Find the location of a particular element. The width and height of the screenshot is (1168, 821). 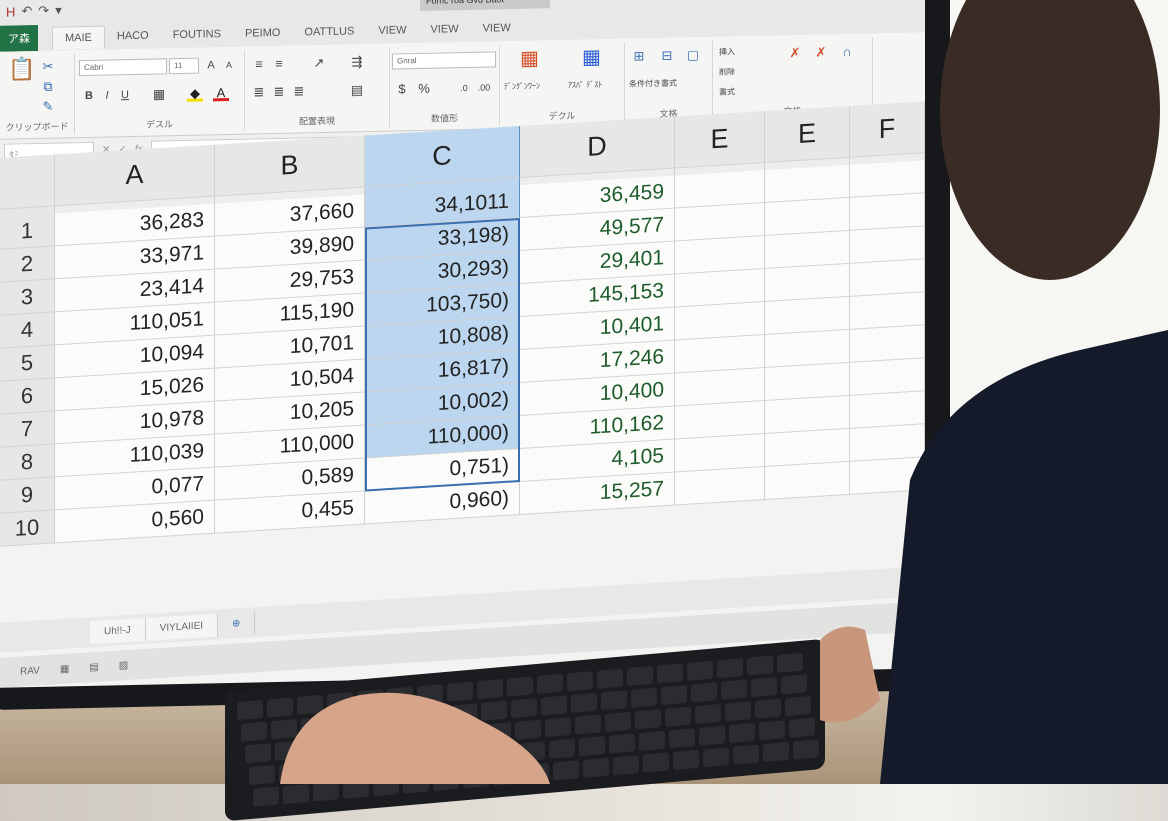

currency-icon: $ is located at coordinates (402, 89).